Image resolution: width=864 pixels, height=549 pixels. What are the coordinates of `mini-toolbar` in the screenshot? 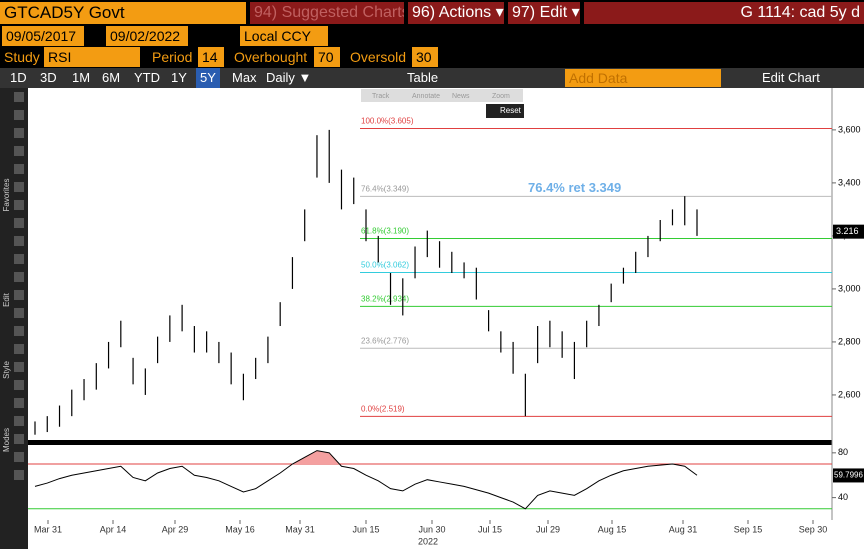 It's located at (442, 95).